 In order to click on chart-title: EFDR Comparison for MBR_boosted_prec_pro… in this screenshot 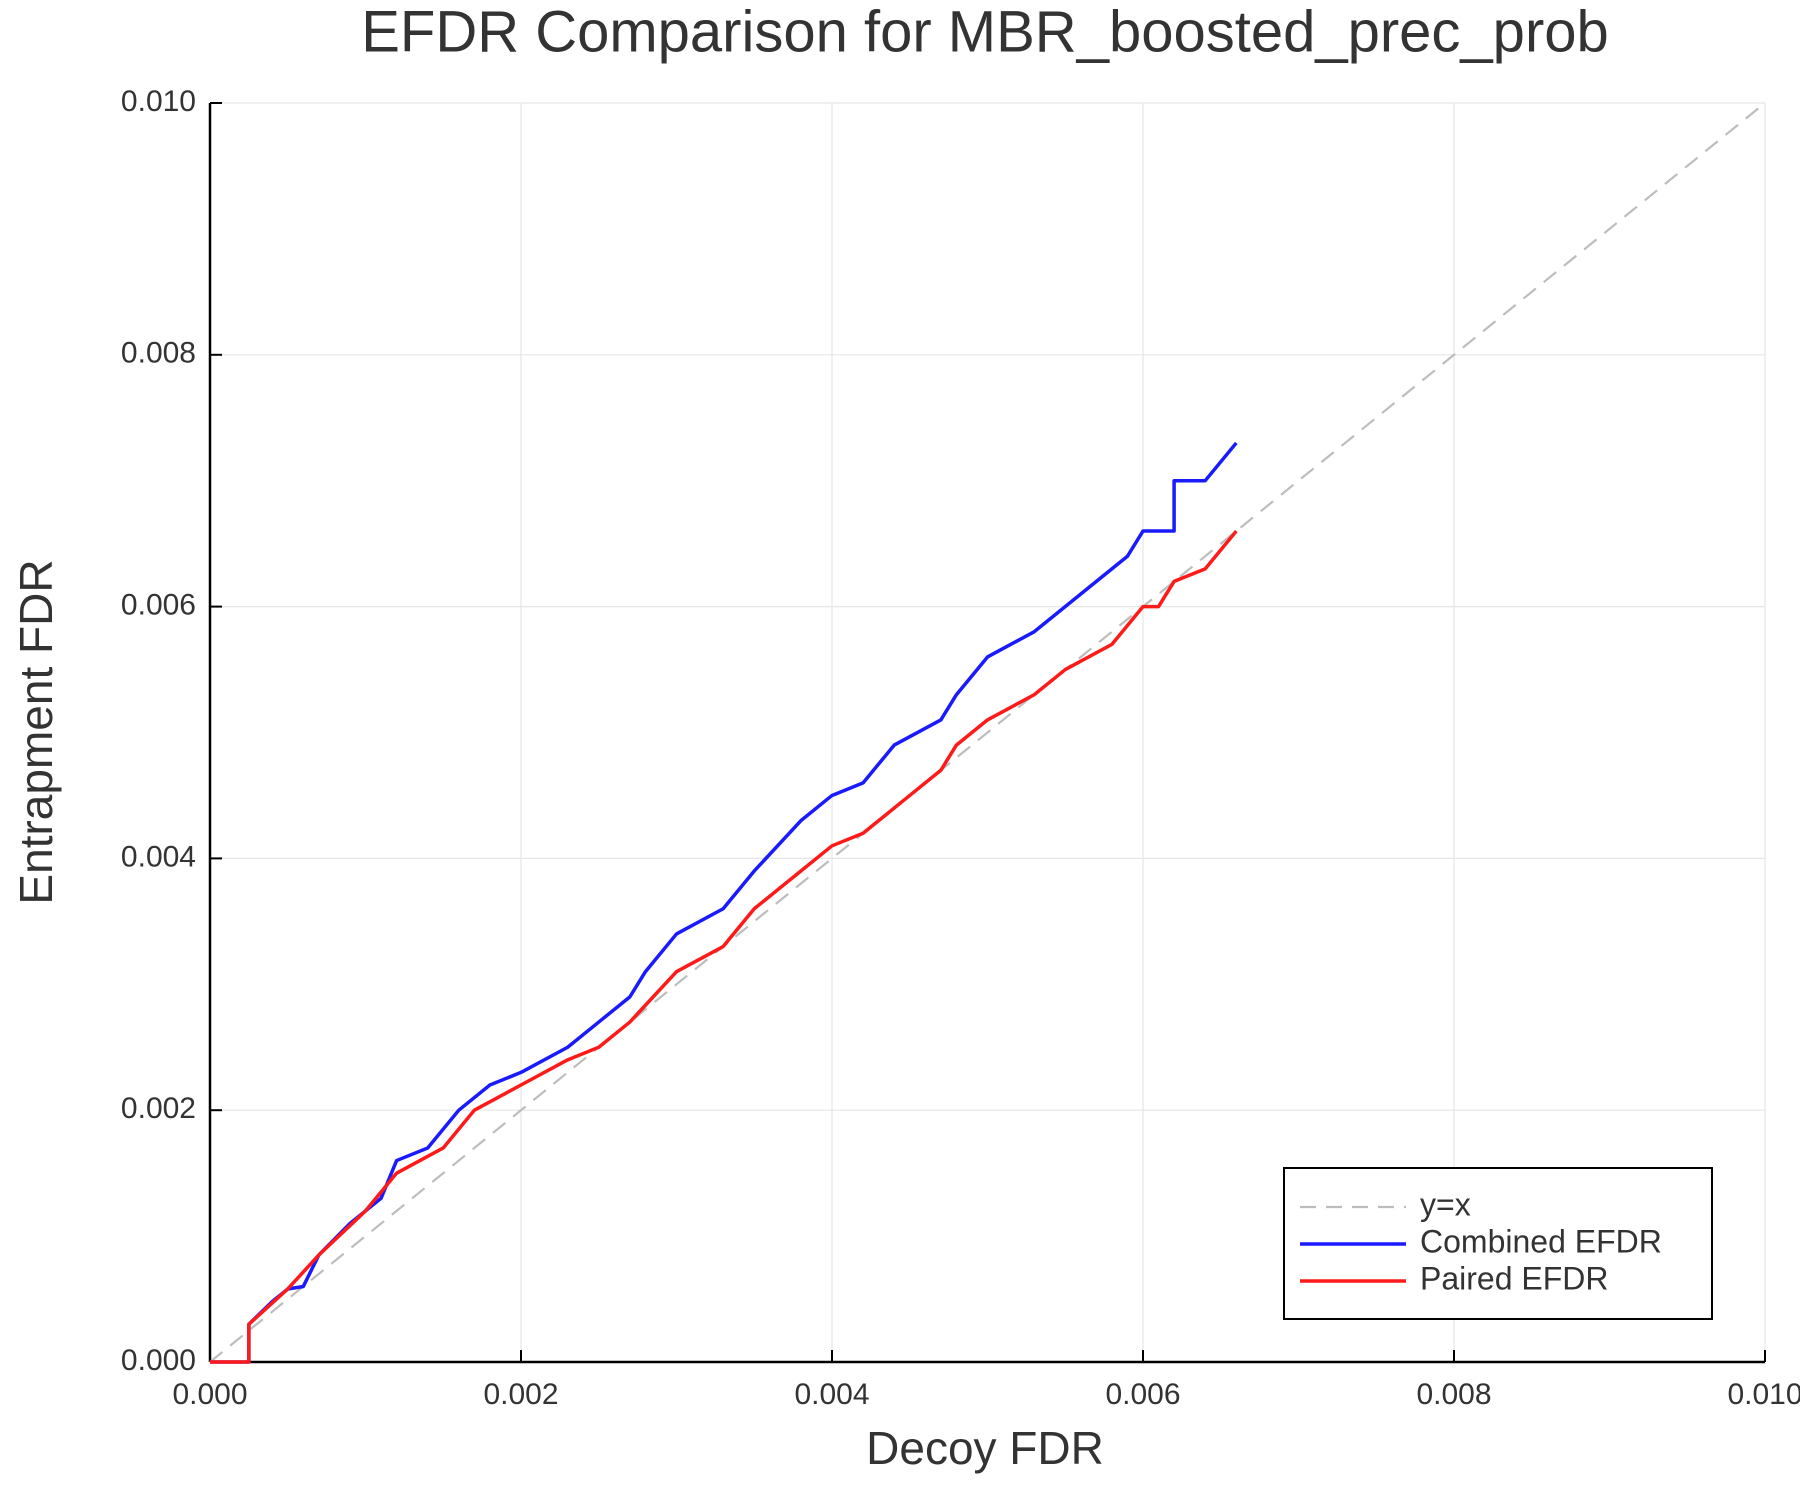, I will do `click(985, 32)`.